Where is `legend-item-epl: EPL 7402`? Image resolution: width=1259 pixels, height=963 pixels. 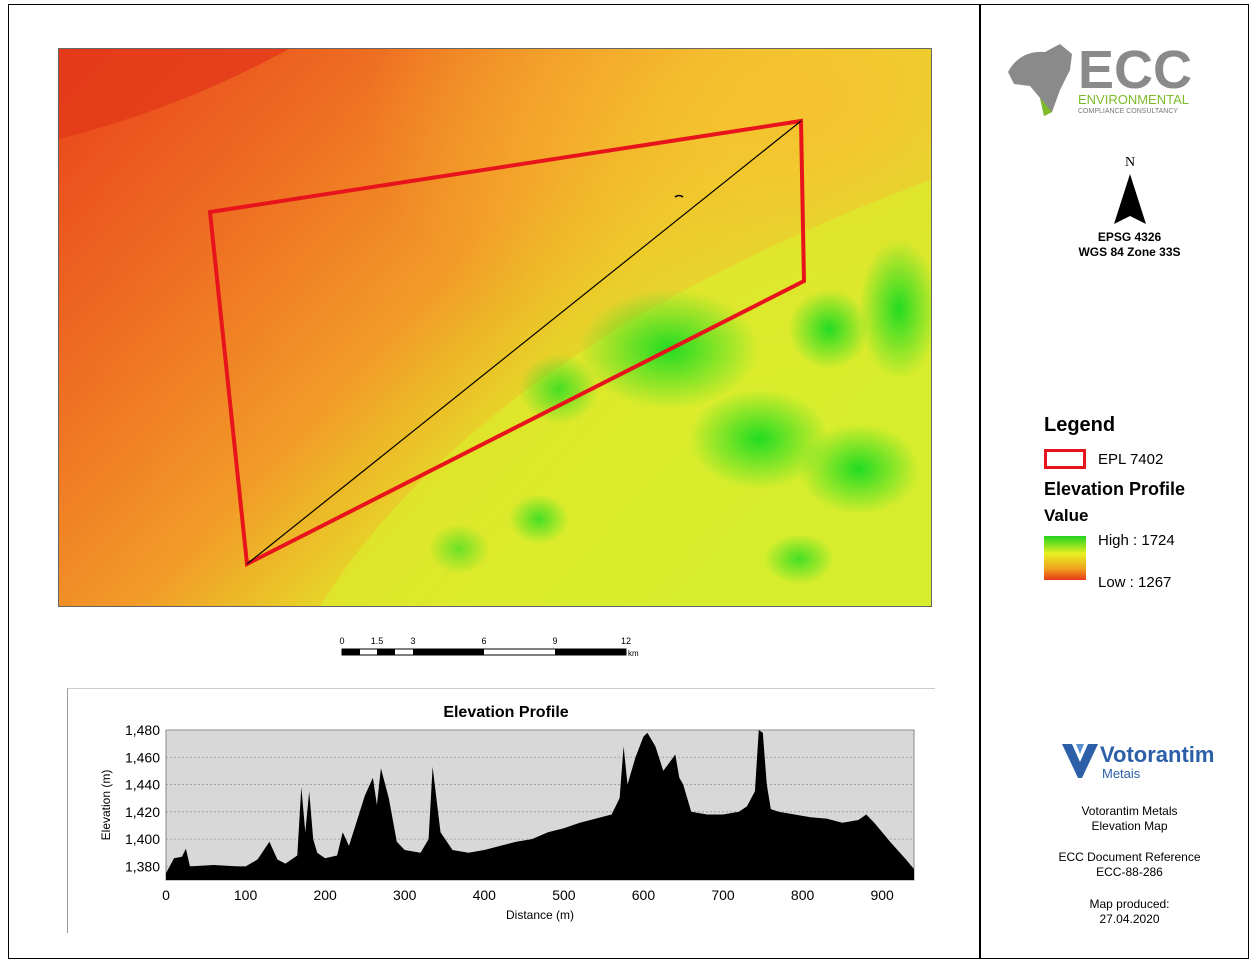 legend-item-epl: EPL 7402 is located at coordinates (1144, 459).